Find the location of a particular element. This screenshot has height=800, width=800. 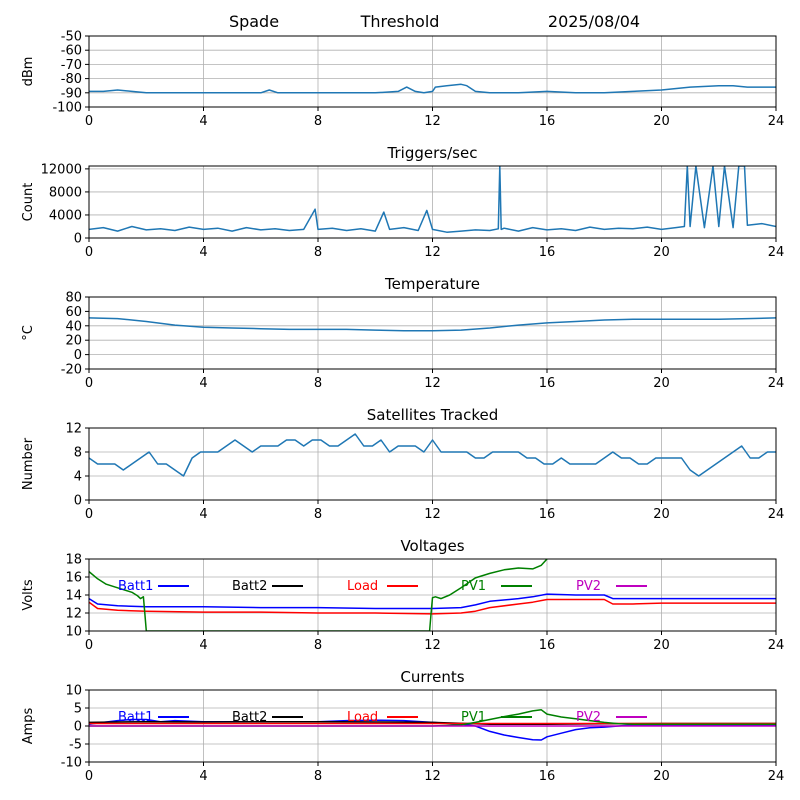

y-tick-label: 4 is located at coordinates (78, 477).